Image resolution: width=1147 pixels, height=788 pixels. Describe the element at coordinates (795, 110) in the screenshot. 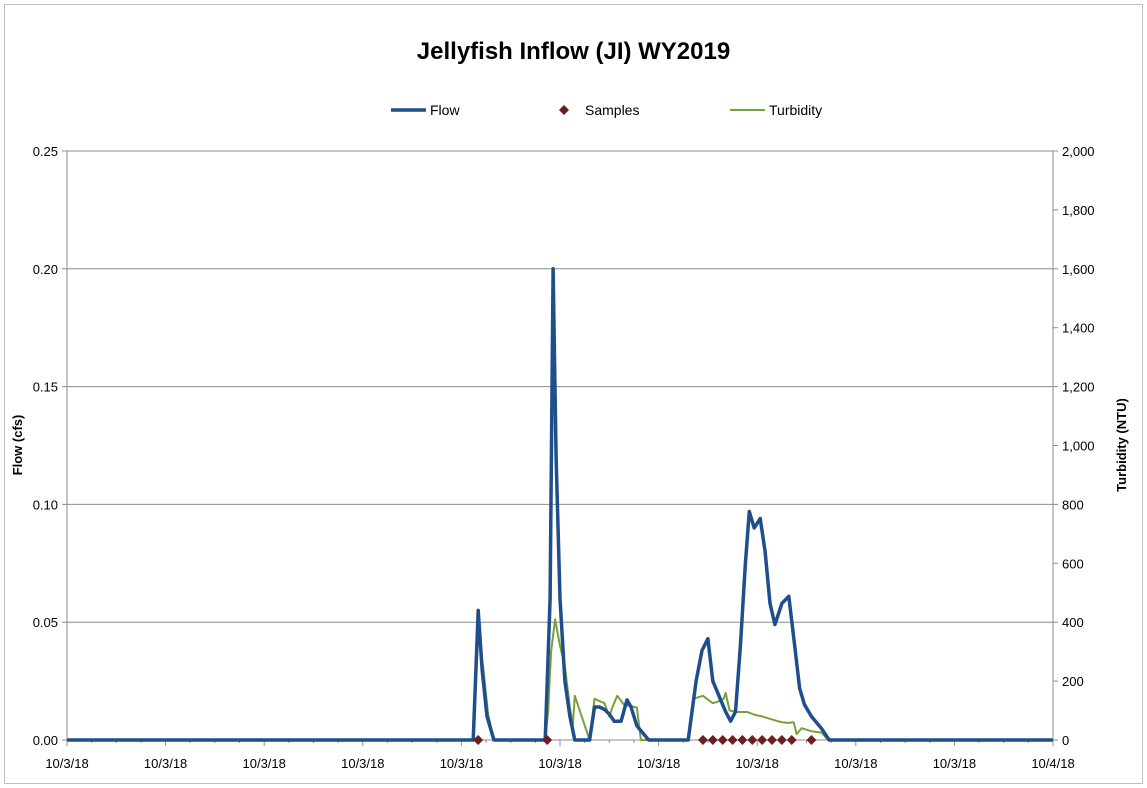

I see `legend-turbidity-label: Turbidity` at that location.